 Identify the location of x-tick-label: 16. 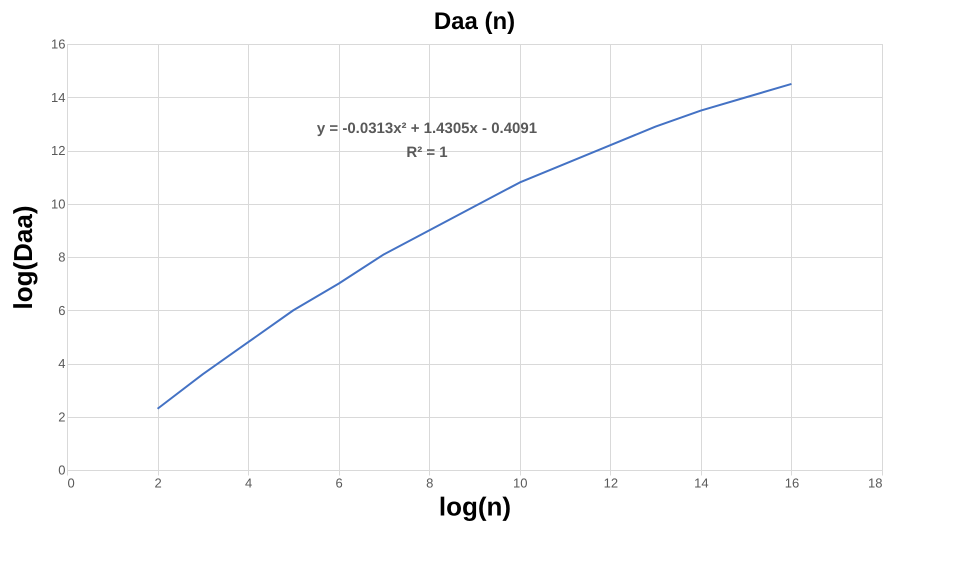
(792, 483).